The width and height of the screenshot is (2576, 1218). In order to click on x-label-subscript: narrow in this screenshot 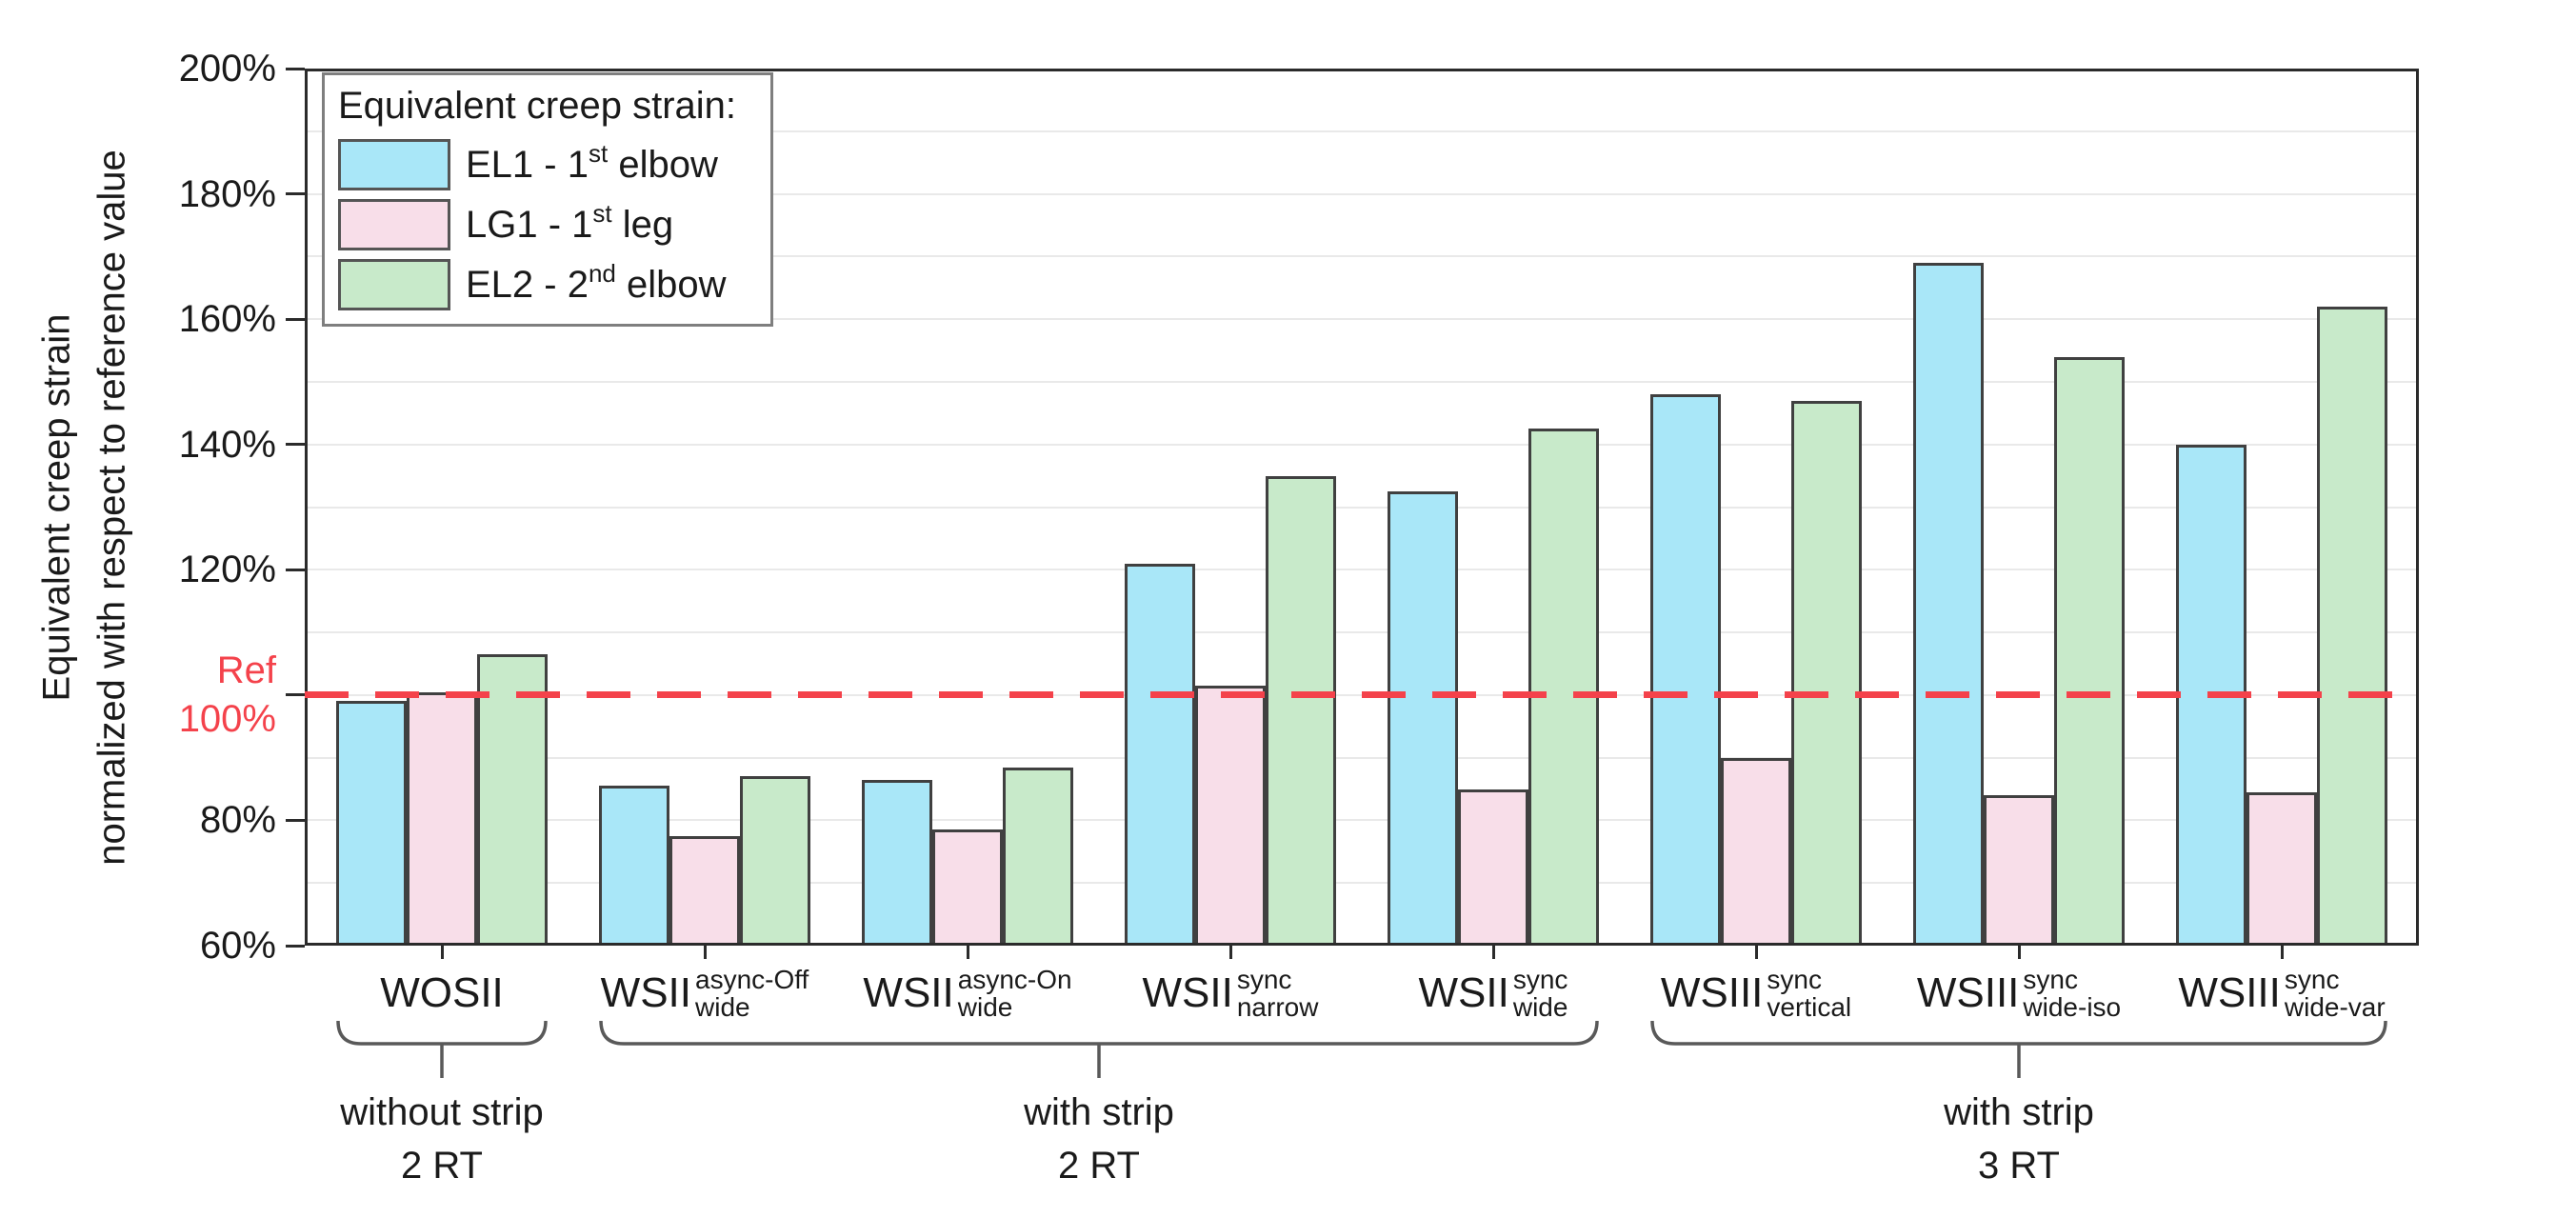, I will do `click(1277, 1007)`.